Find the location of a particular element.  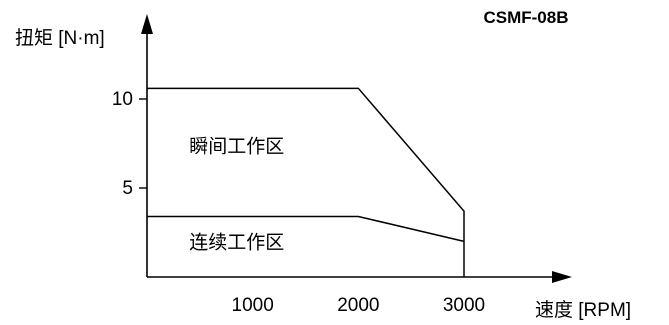

x-axis-label: 速度 [RPM] is located at coordinates (583, 310).